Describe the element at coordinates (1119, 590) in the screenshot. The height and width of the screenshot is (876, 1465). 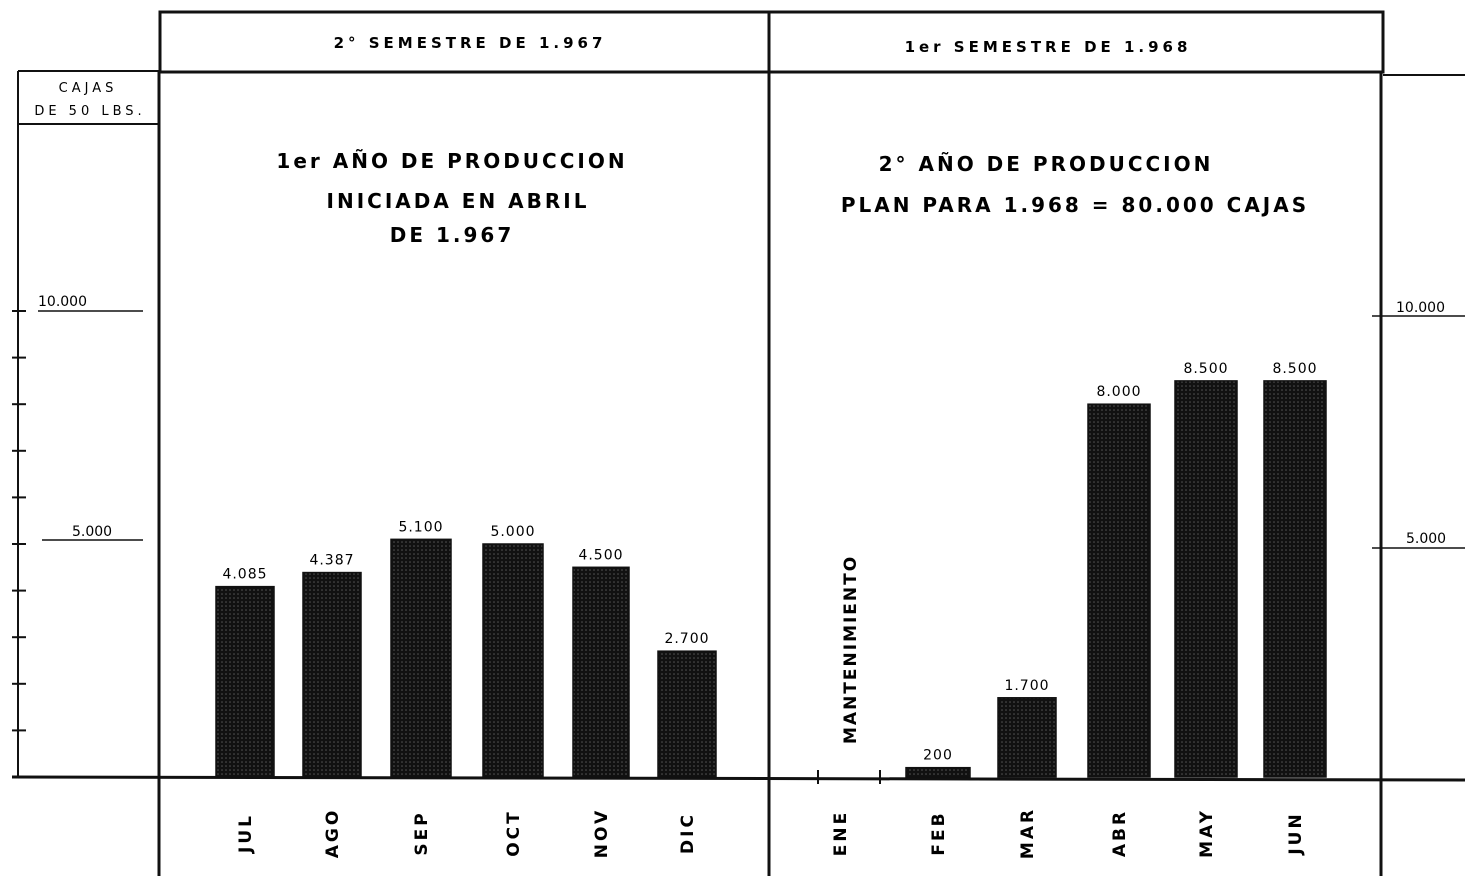
I see `bar-abr` at that location.